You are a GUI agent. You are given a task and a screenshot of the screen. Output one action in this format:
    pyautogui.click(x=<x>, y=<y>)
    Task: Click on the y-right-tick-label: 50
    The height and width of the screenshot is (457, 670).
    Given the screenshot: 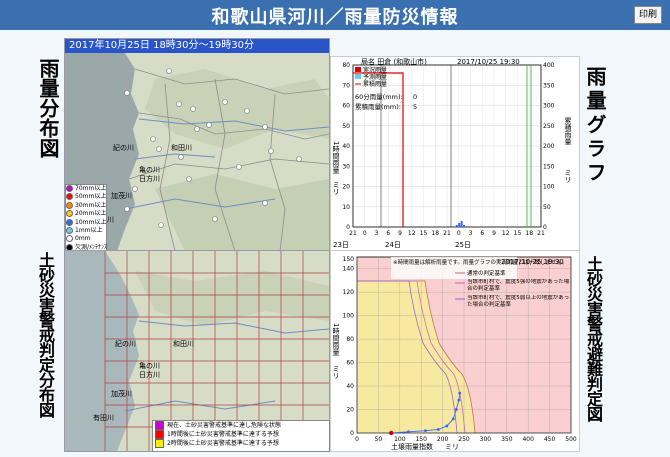 What is the action you would take?
    pyautogui.click(x=547, y=207)
    